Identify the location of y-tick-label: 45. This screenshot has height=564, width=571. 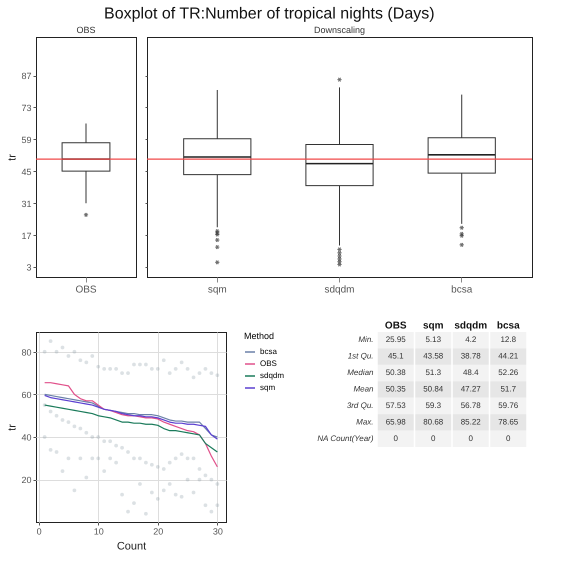
(26, 171).